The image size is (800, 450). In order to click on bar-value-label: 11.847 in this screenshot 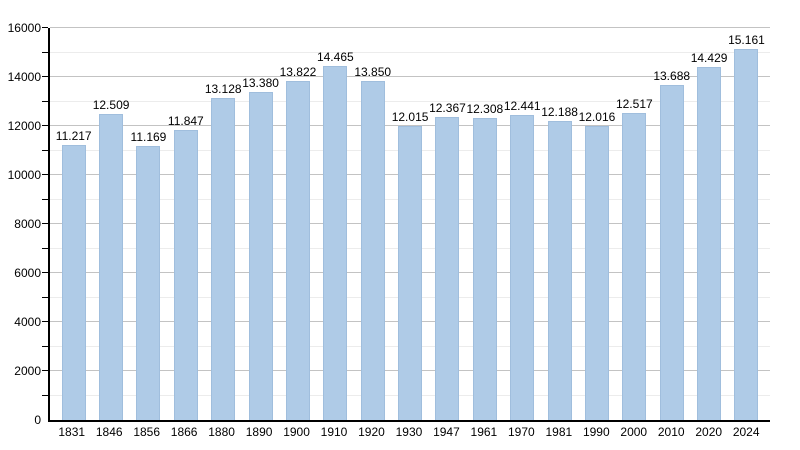, I will do `click(185, 120)`.